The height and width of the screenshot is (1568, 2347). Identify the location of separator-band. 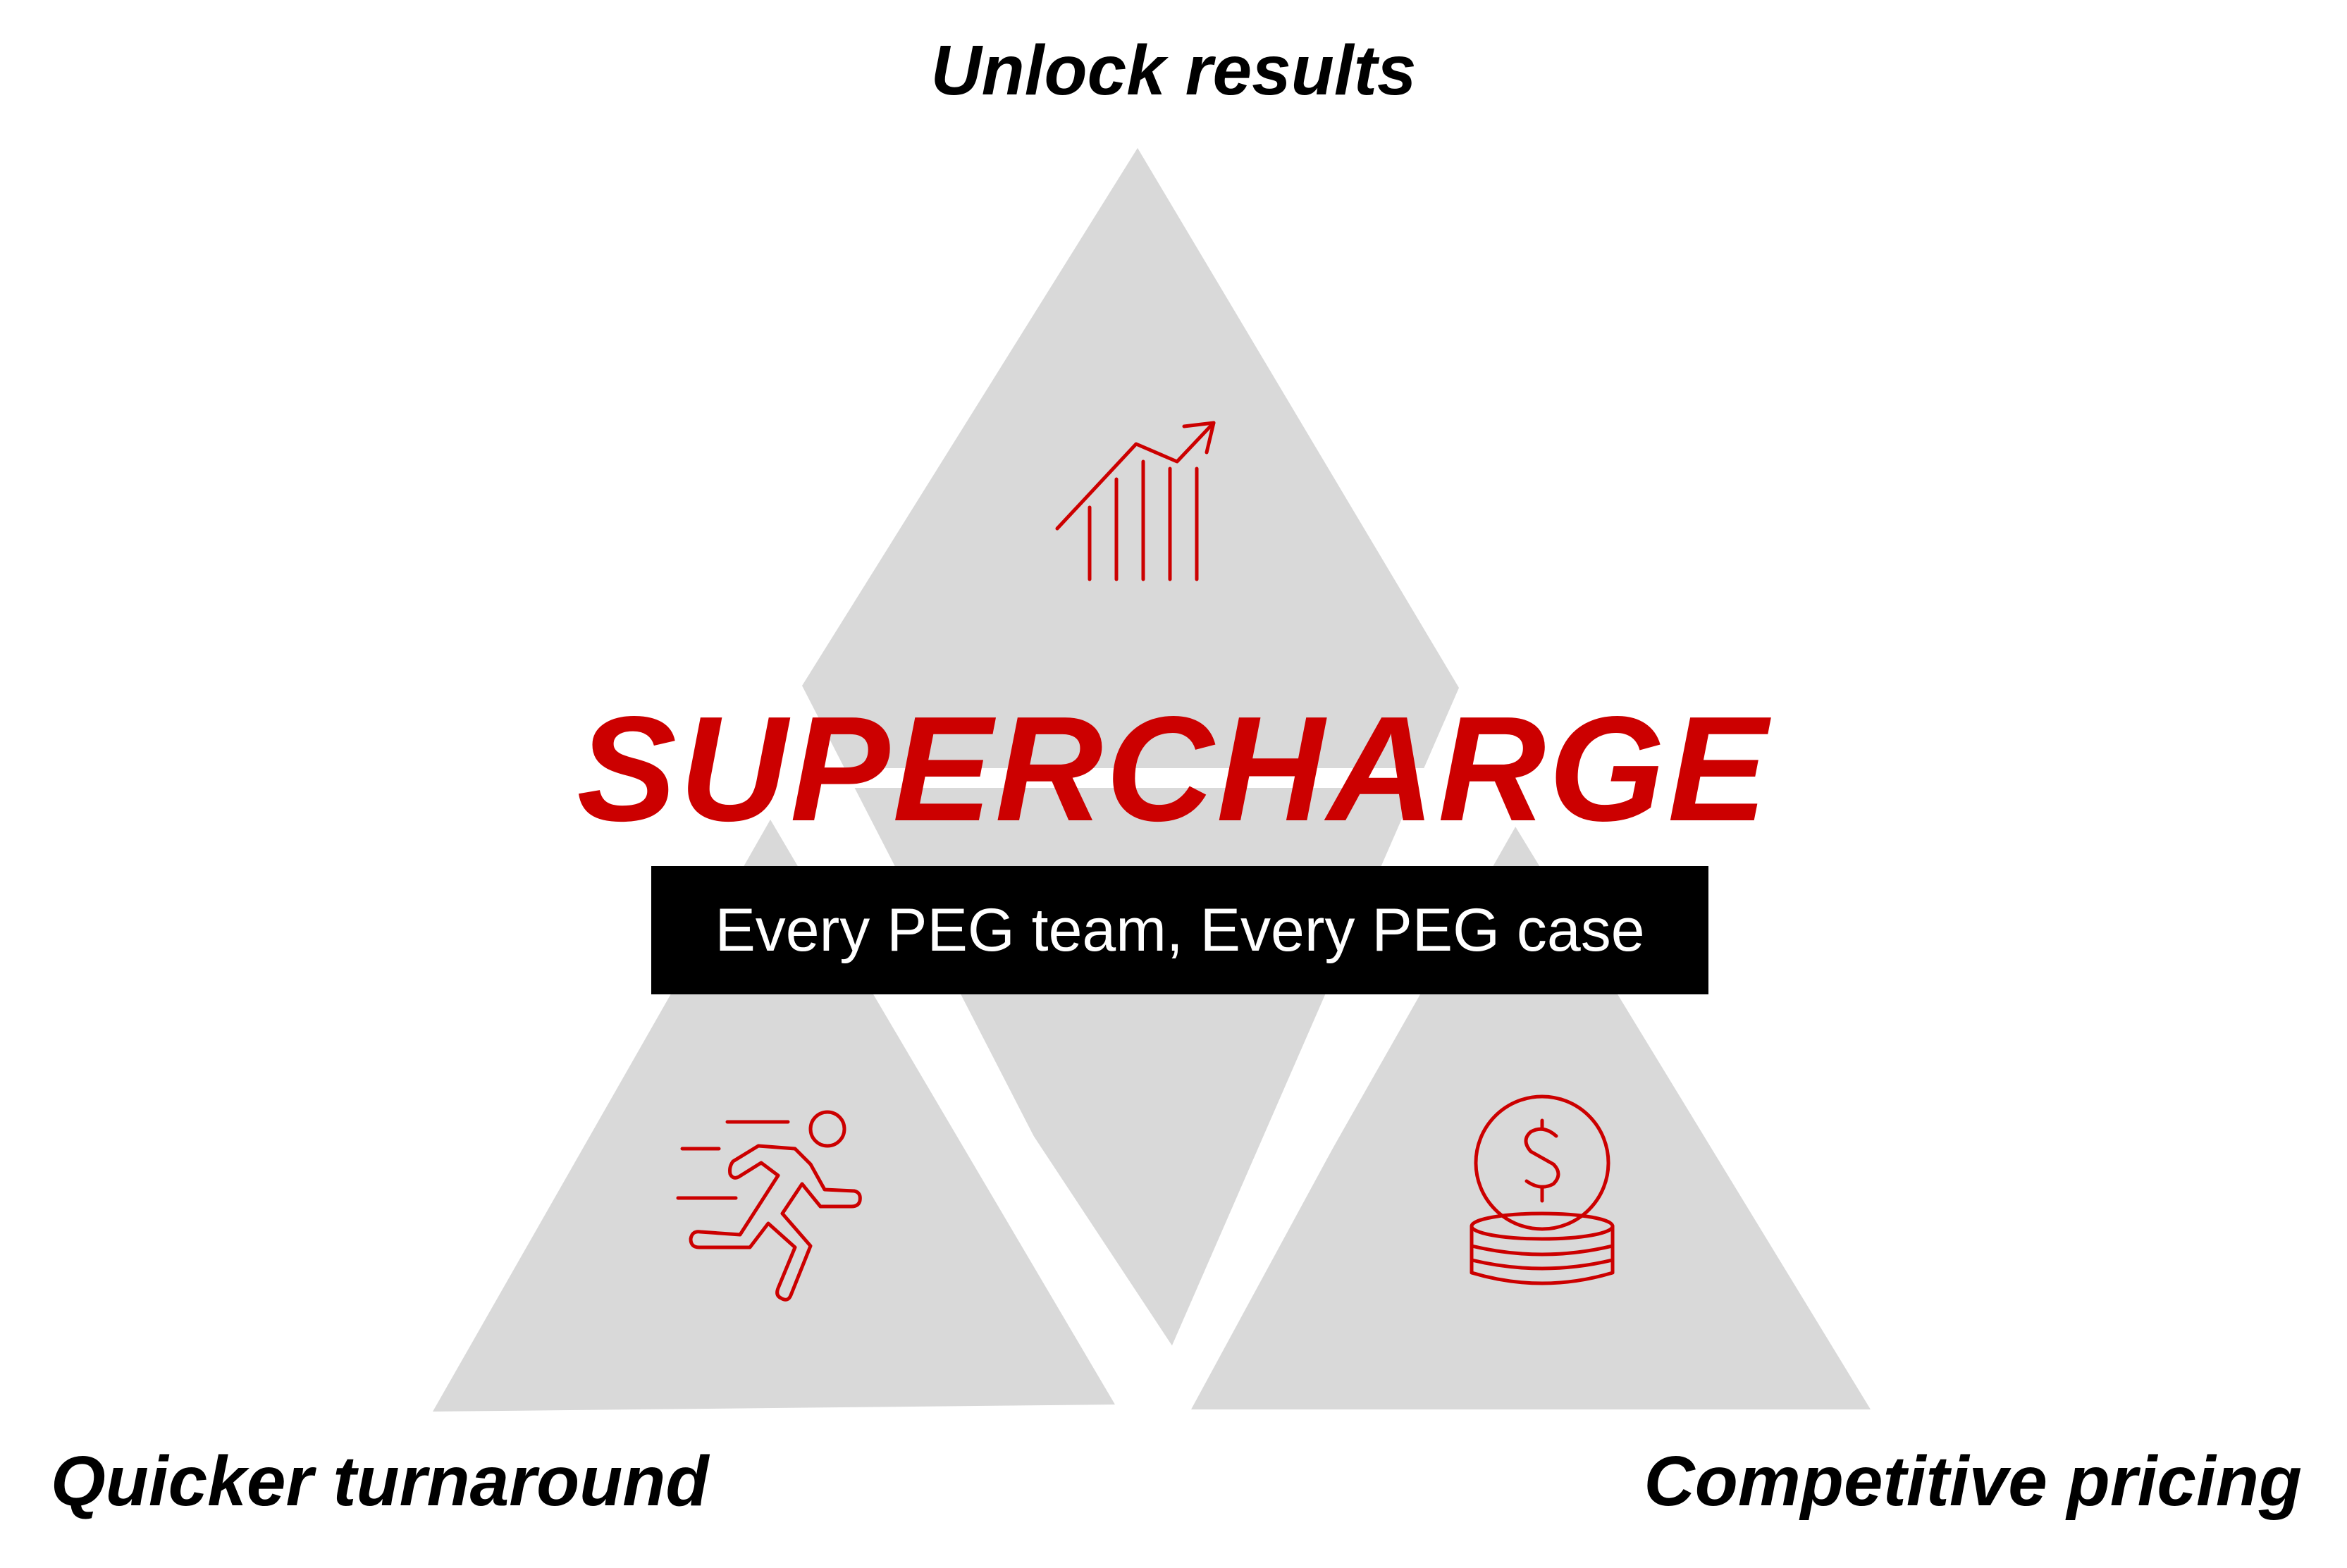
(1139, 778).